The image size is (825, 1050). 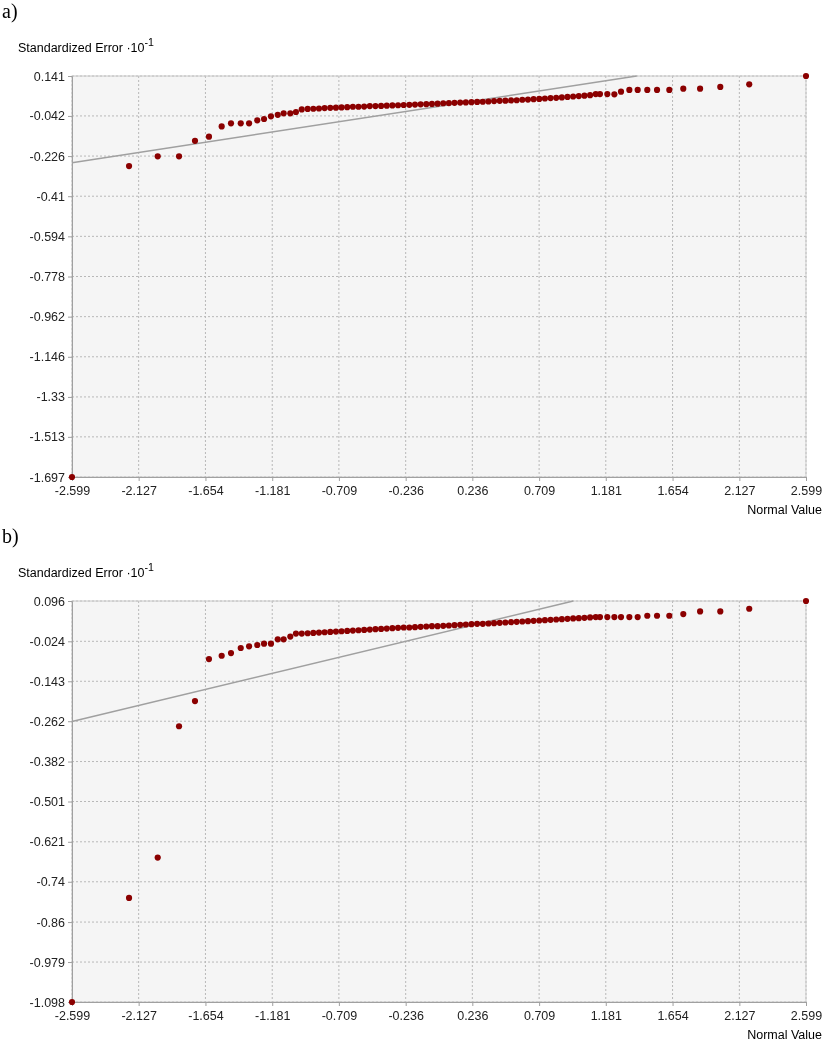 What do you see at coordinates (47, 277) in the screenshot?
I see `y-tick-label: -0.778` at bounding box center [47, 277].